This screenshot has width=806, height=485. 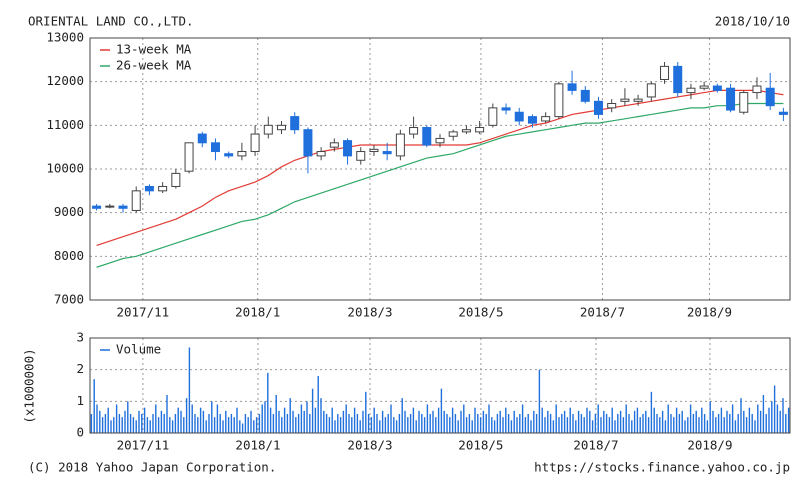 I want to click on x-tick-label: 2018/9, so click(x=709, y=312).